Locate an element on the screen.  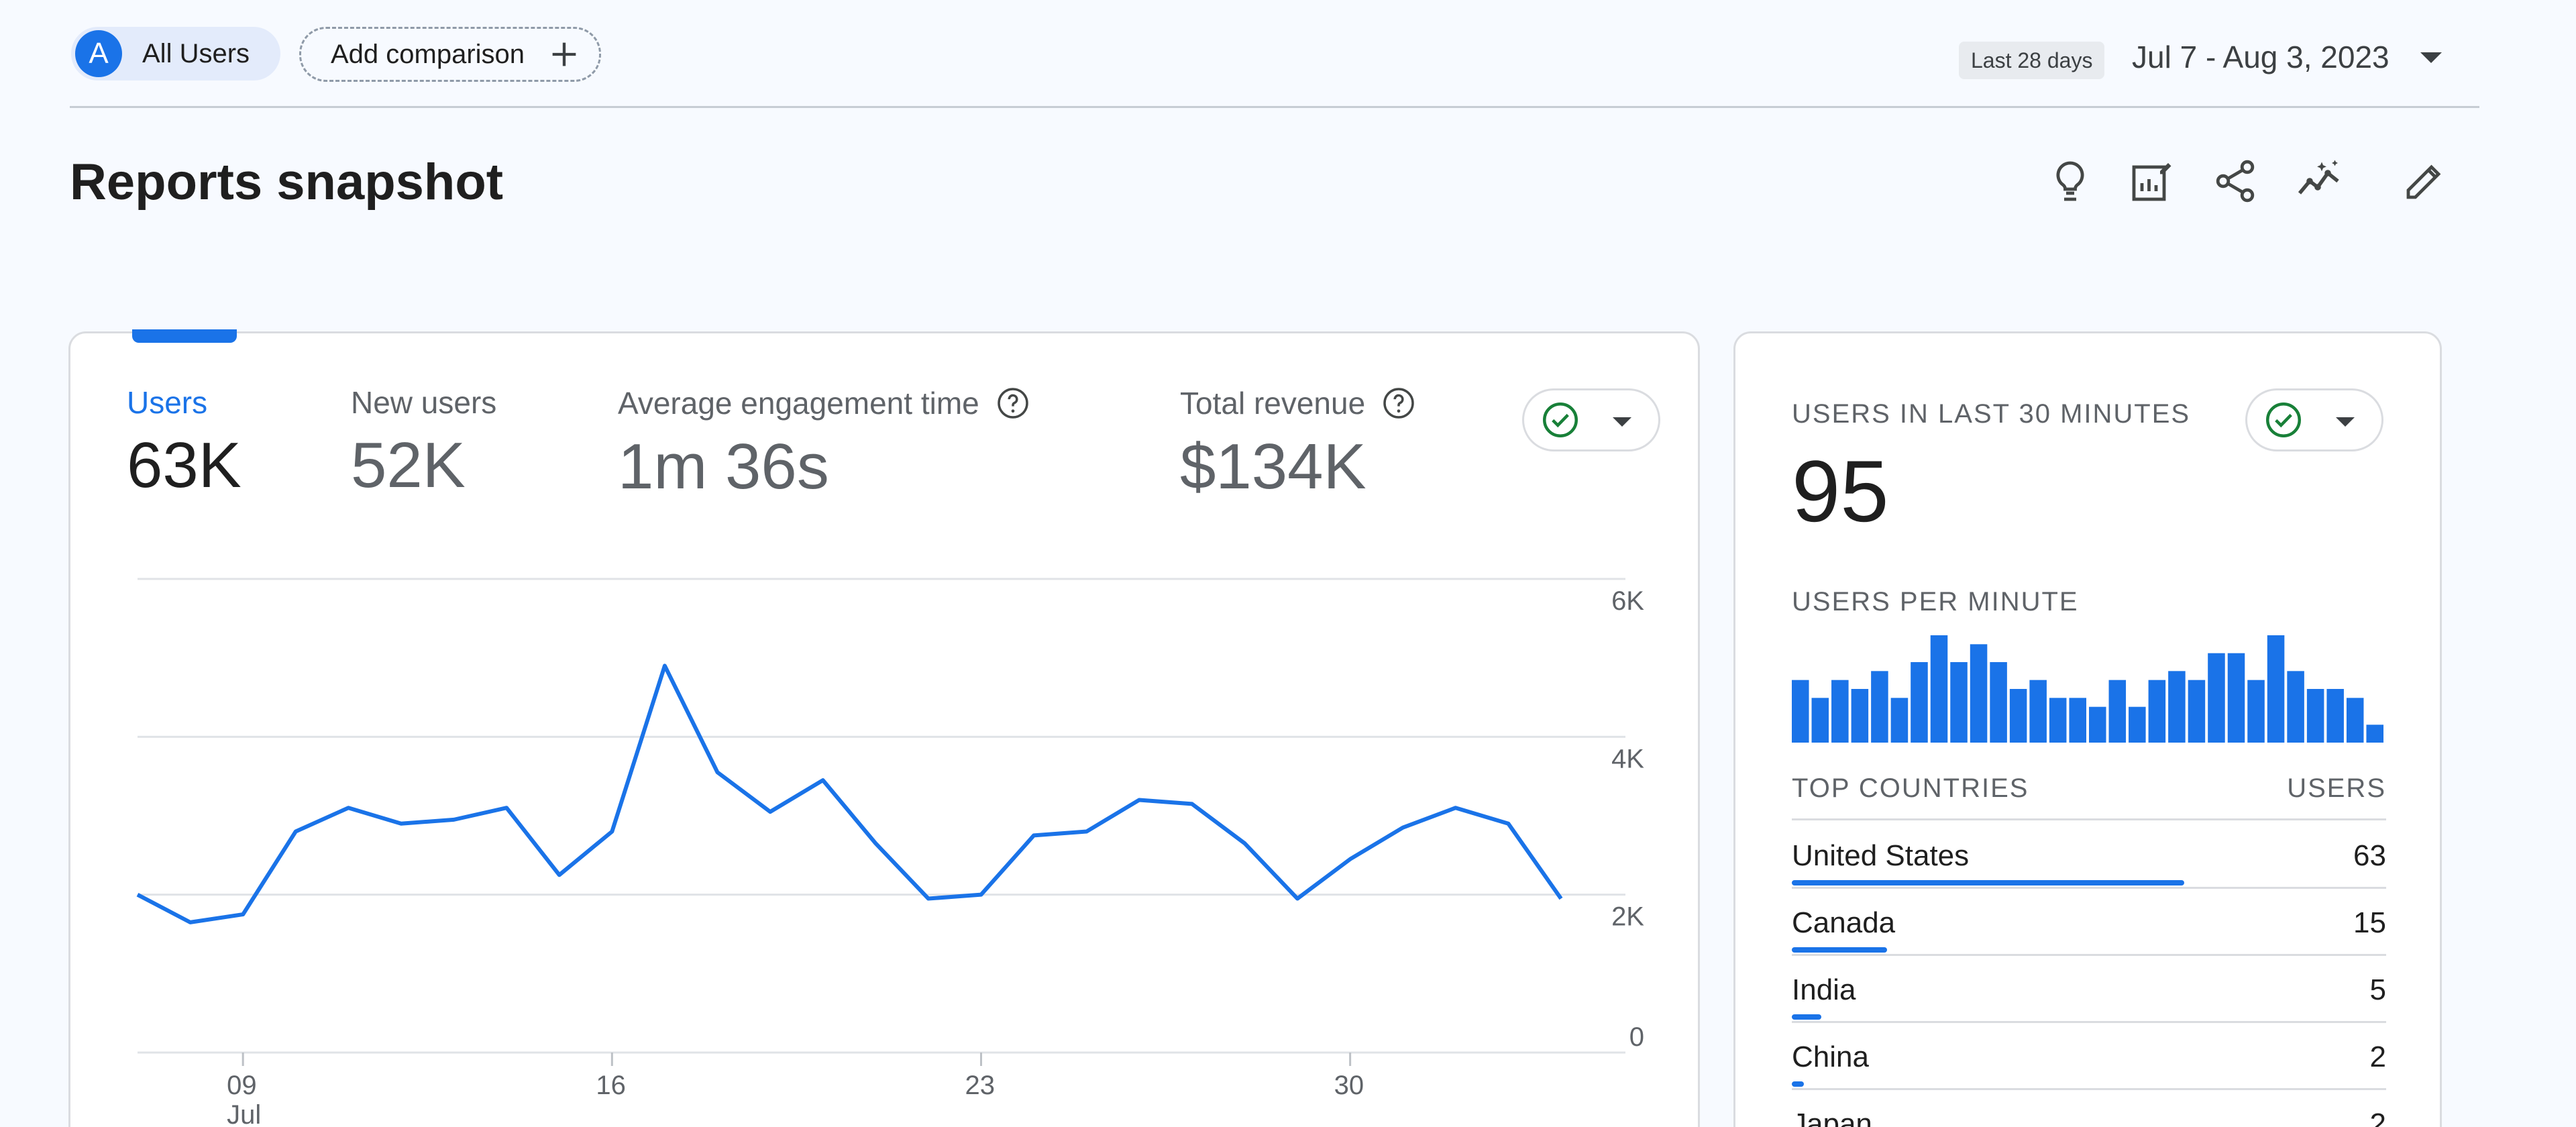
country-name: China is located at coordinates (1830, 1056).